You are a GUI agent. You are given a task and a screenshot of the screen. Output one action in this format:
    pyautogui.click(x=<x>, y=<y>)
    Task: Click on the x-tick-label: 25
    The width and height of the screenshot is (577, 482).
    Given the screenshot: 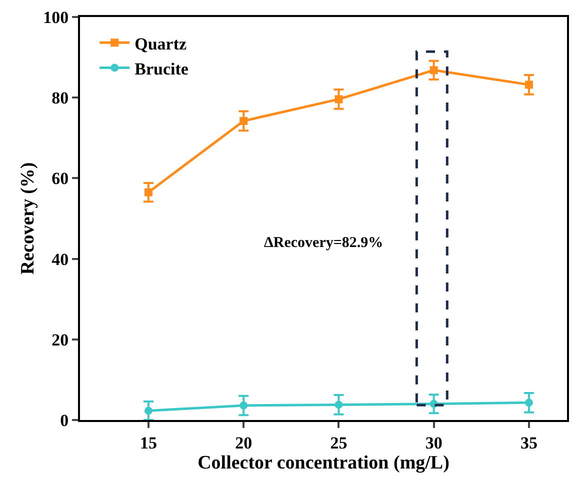 What is the action you would take?
    pyautogui.click(x=339, y=442)
    